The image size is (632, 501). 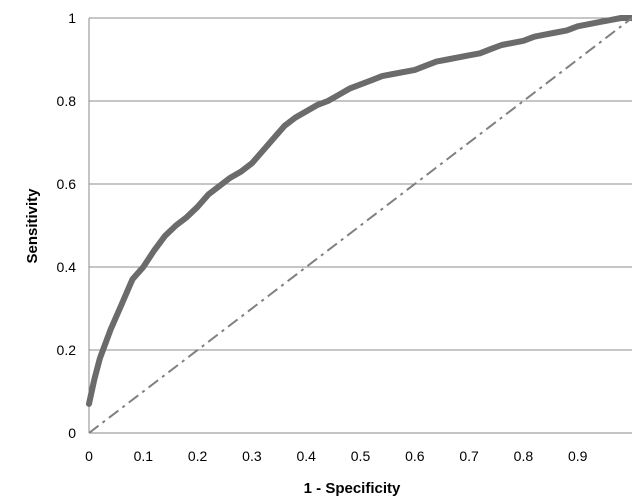 I want to click on y-tick-labels: 0 0.2 0.4 0.6 0.8 1, so click(x=67, y=225).